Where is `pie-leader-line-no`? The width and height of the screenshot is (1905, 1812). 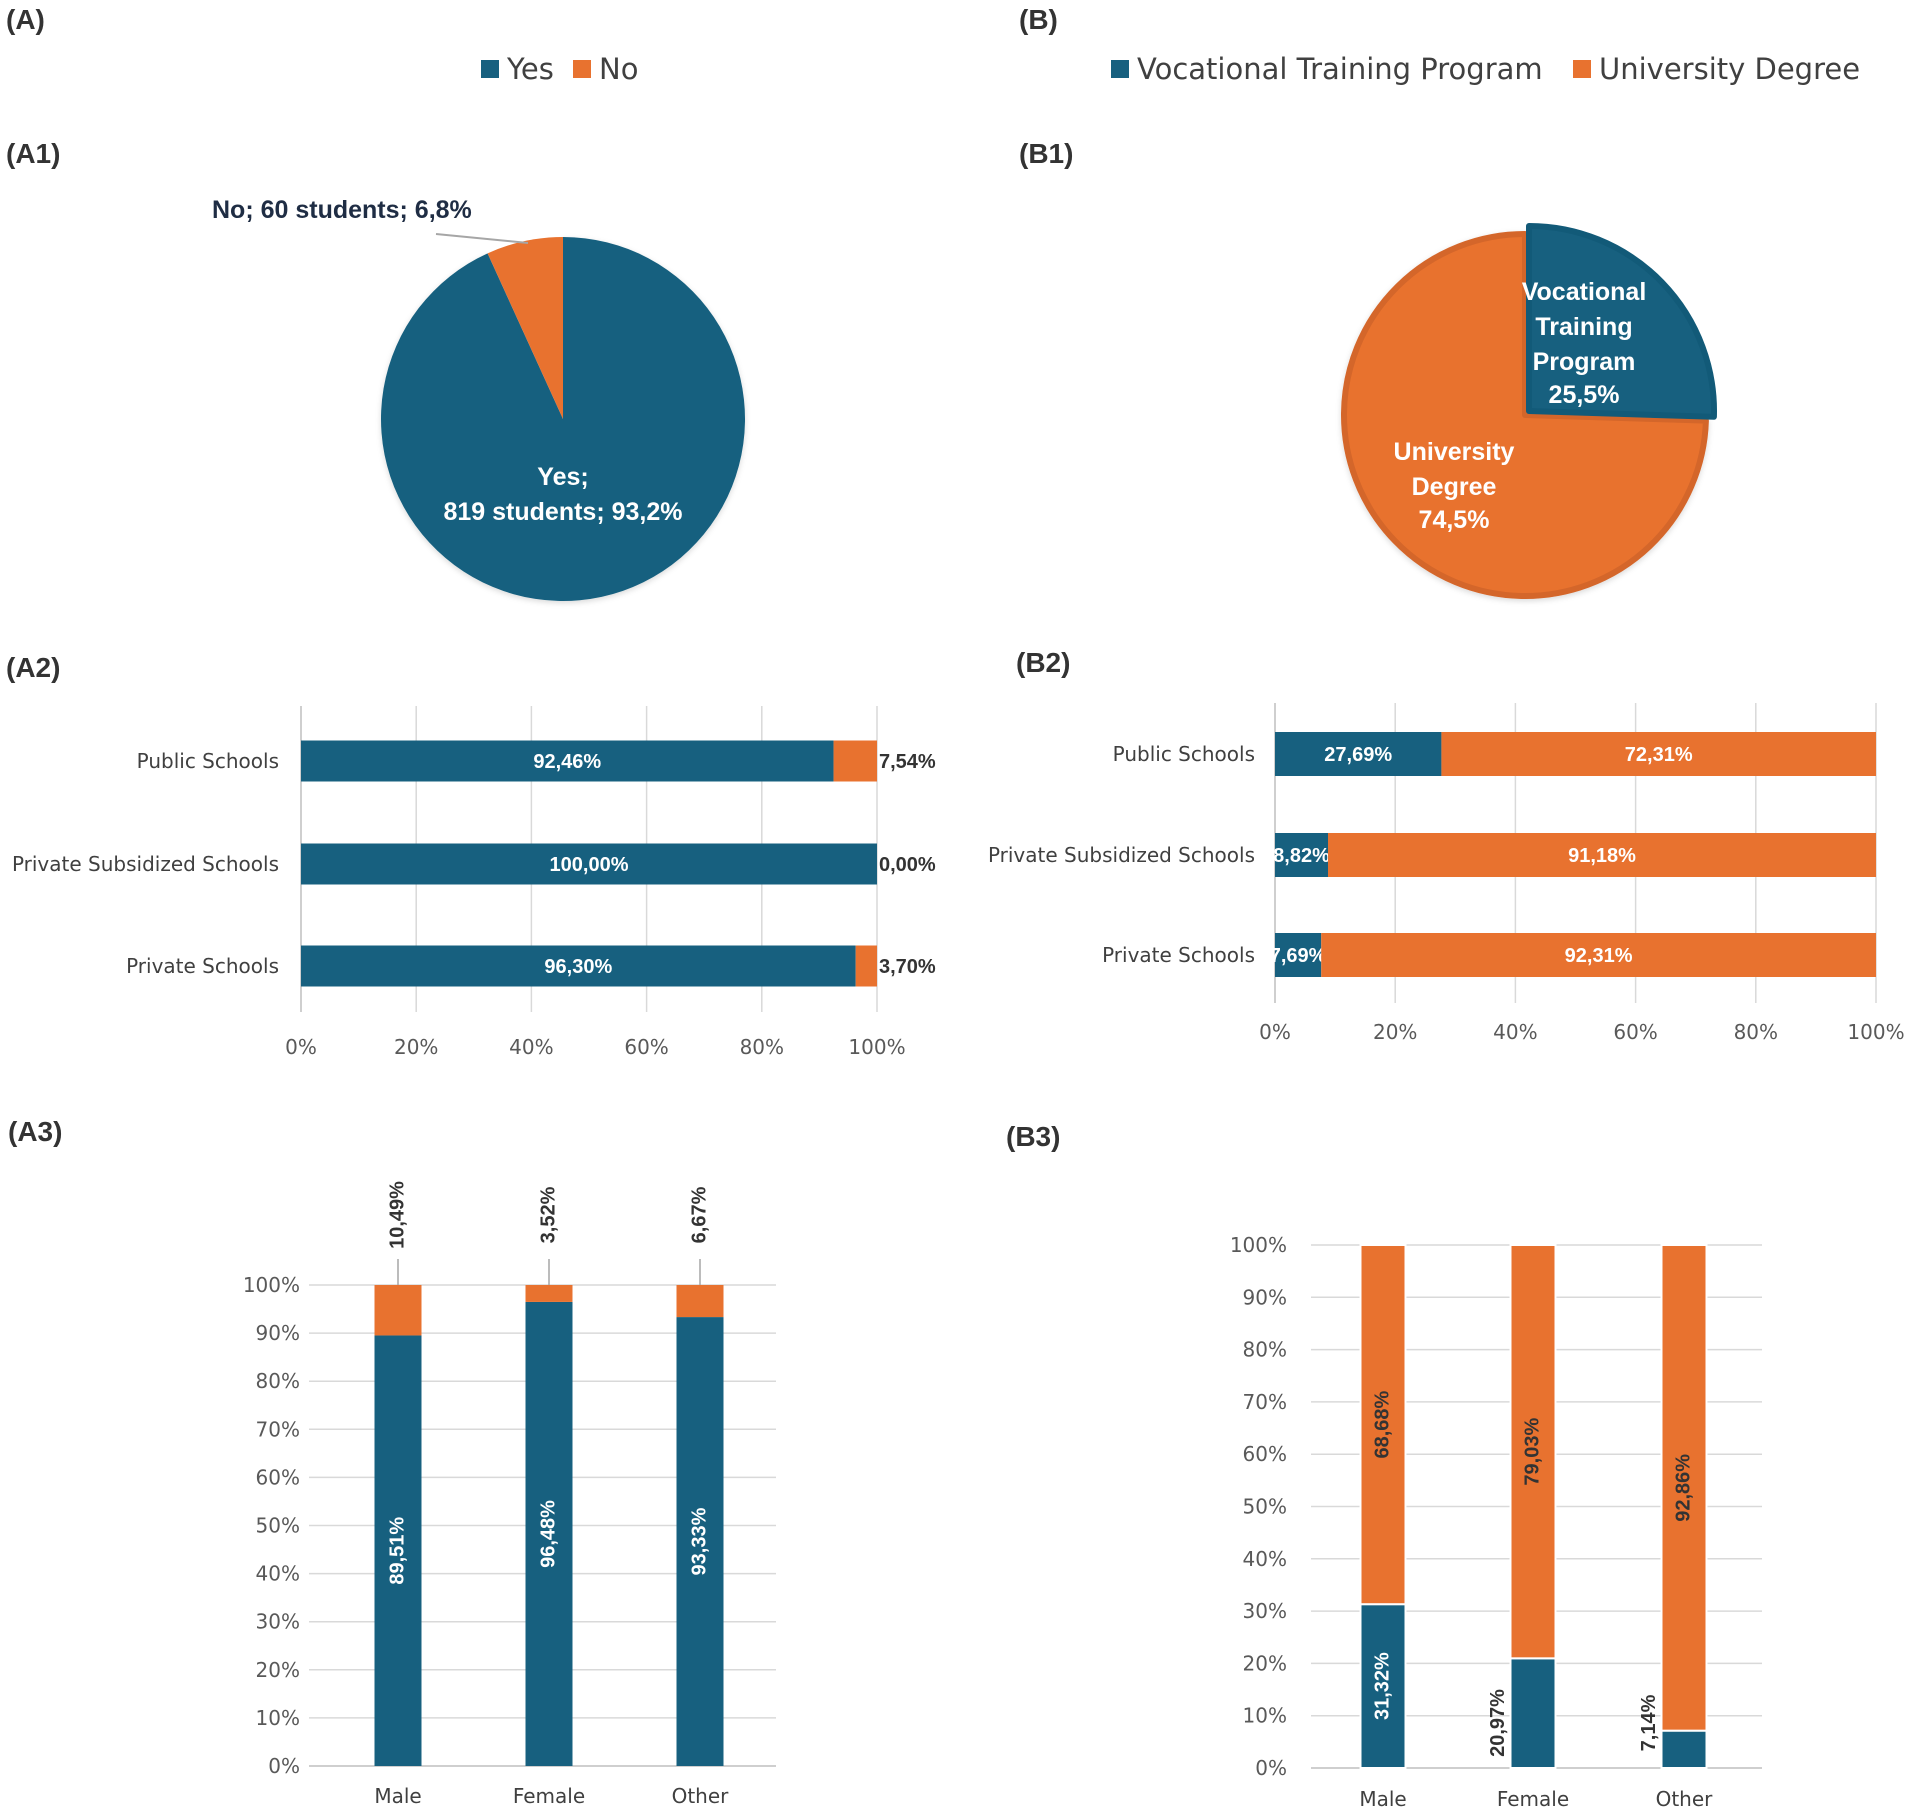 pie-leader-line-no is located at coordinates (482, 238).